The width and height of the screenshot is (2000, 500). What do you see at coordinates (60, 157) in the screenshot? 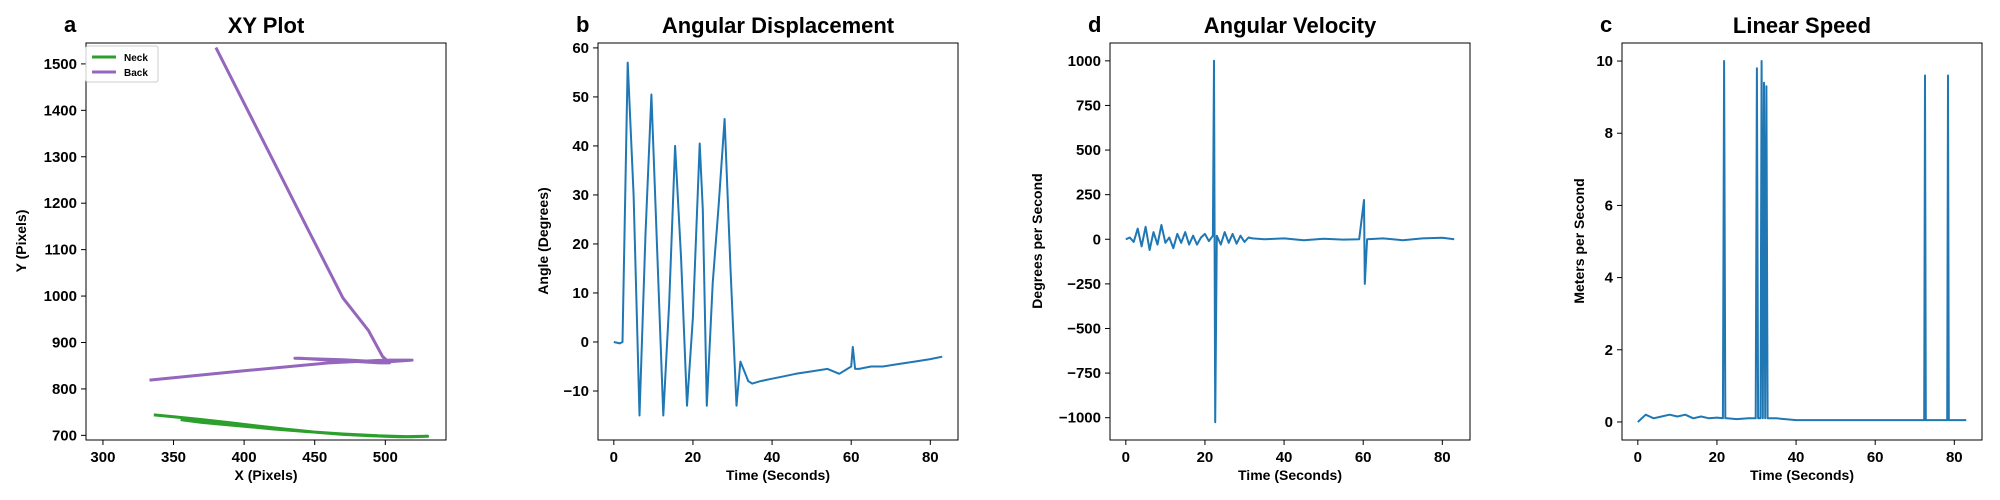
I see `y-tick-label: 1300` at bounding box center [60, 157].